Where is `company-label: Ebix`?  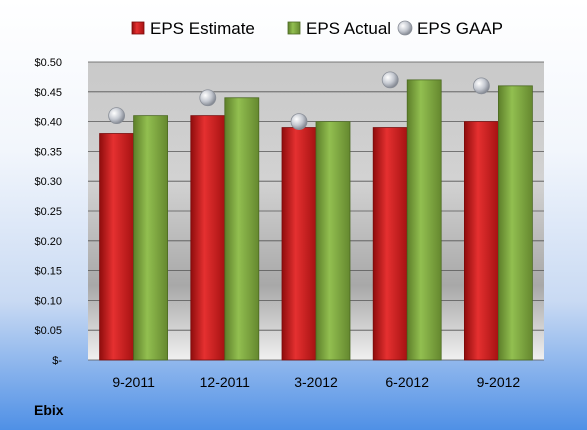 company-label: Ebix is located at coordinates (49, 410).